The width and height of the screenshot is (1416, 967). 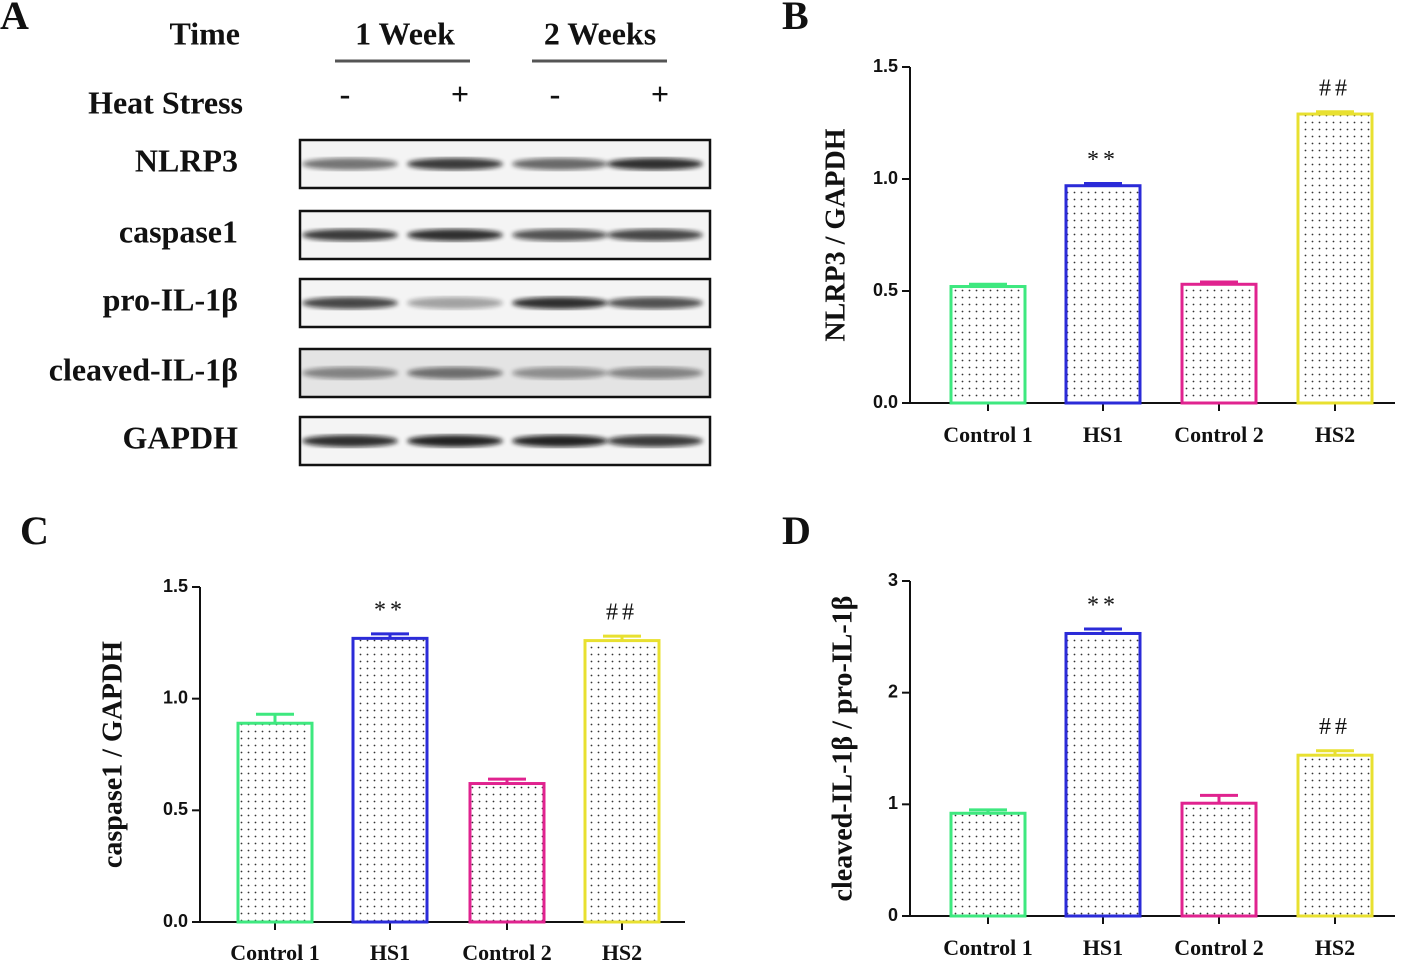 What do you see at coordinates (34, 530) in the screenshot?
I see `panel-letter: C` at bounding box center [34, 530].